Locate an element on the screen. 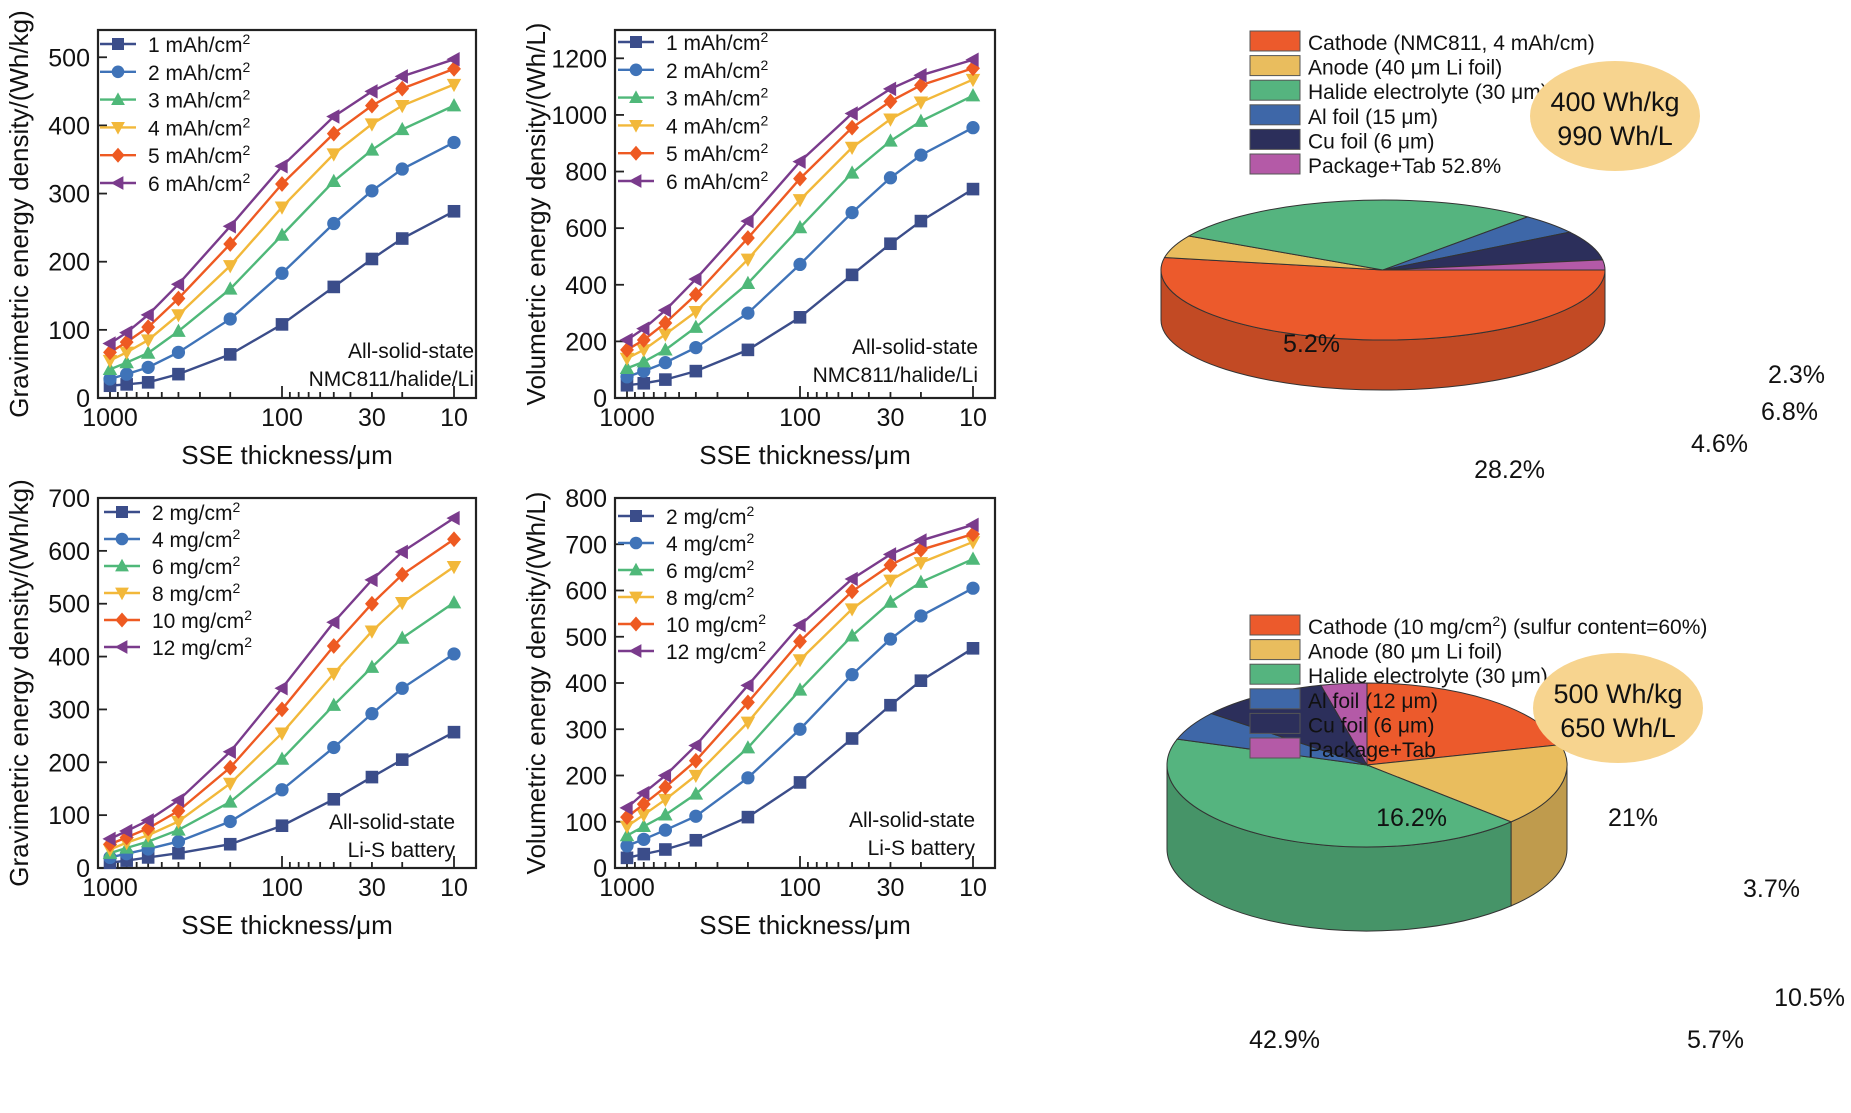 The width and height of the screenshot is (1851, 1113). legend-label: 3 mAh/cm2 is located at coordinates (717, 98).